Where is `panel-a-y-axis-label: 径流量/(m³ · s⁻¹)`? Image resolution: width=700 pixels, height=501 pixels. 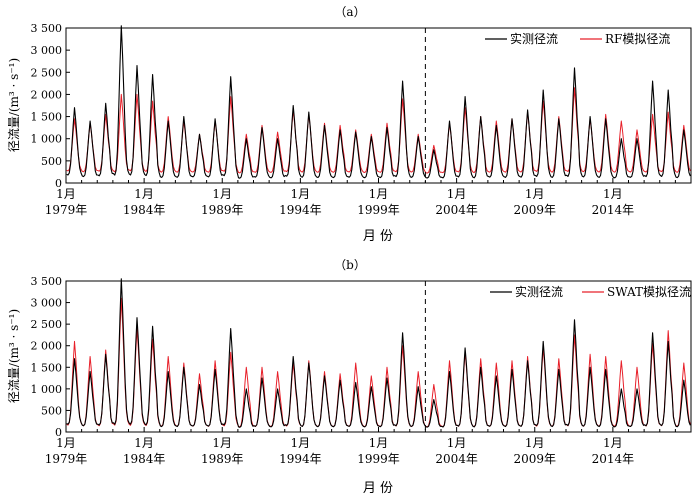
panel-a-y-axis-label: 径流量/(m³ · s⁻¹) is located at coordinates (14, 105).